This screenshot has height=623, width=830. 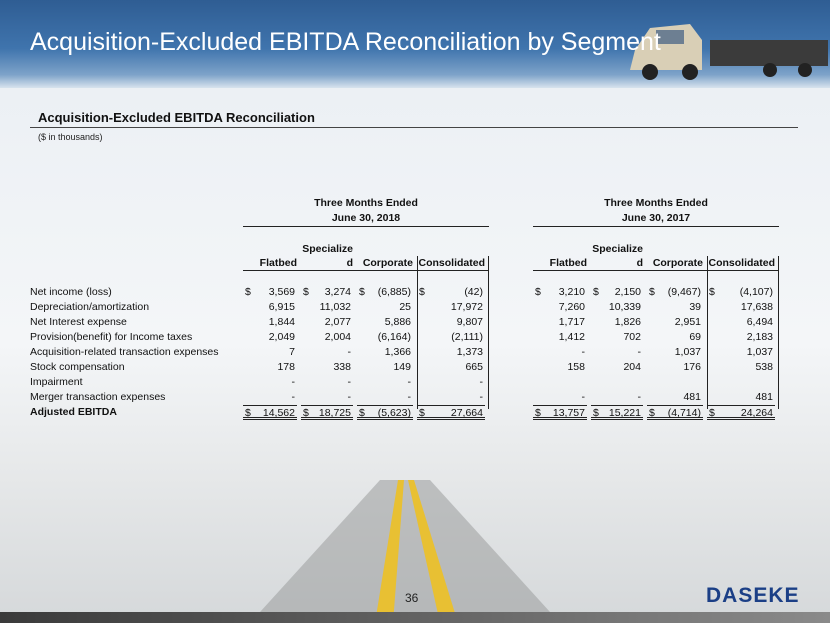 I want to click on row-label: Stock compensation, so click(x=77, y=367).